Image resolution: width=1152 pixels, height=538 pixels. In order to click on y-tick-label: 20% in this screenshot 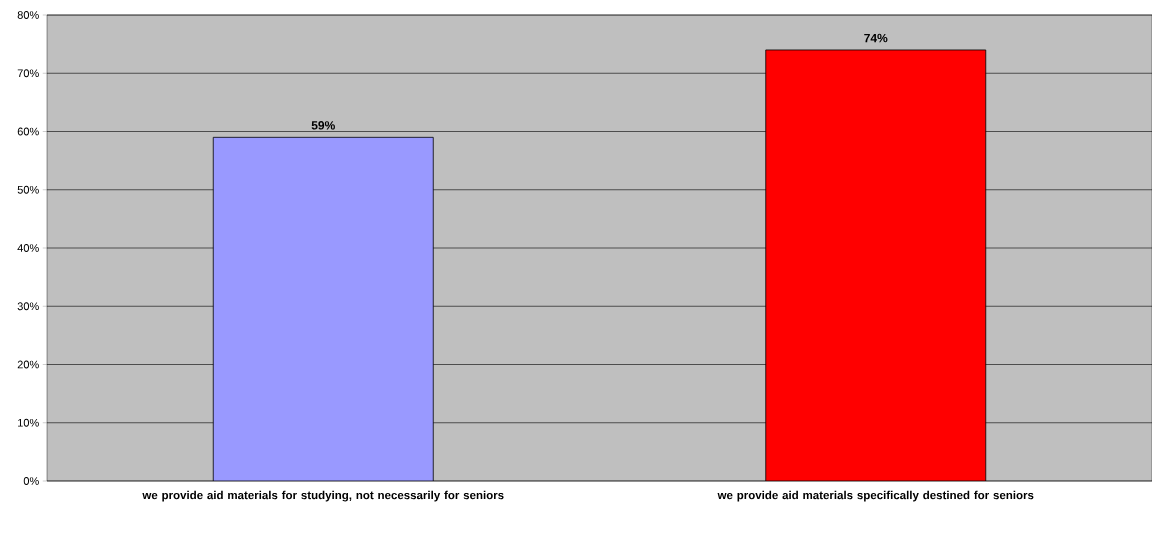, I will do `click(28, 364)`.